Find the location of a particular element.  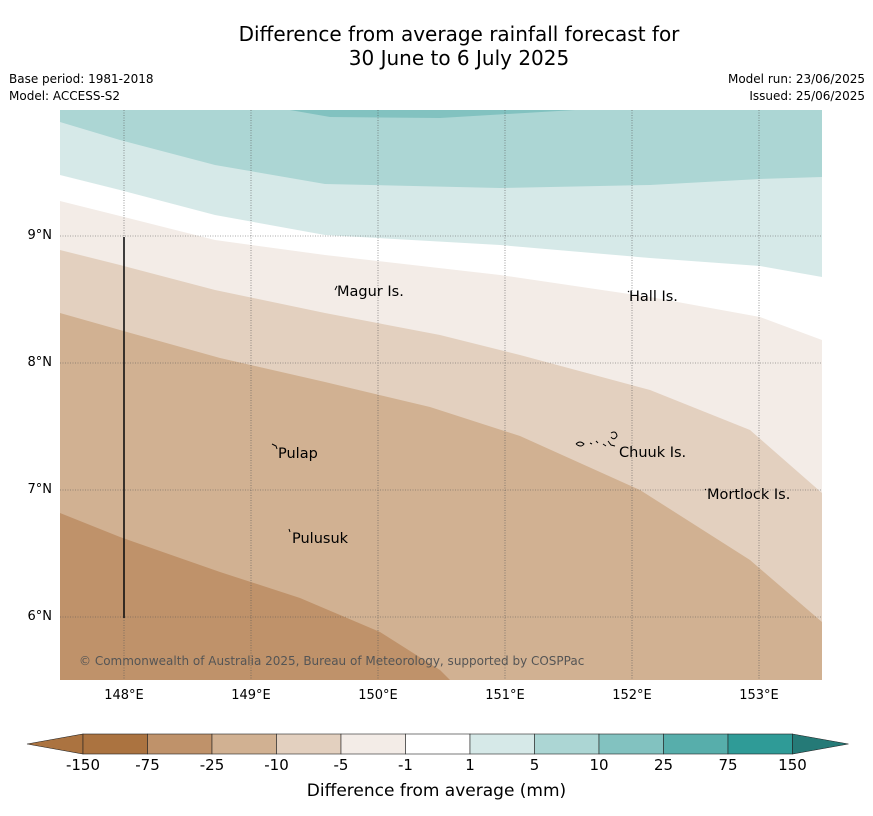

colorbar is located at coordinates (437, 744).